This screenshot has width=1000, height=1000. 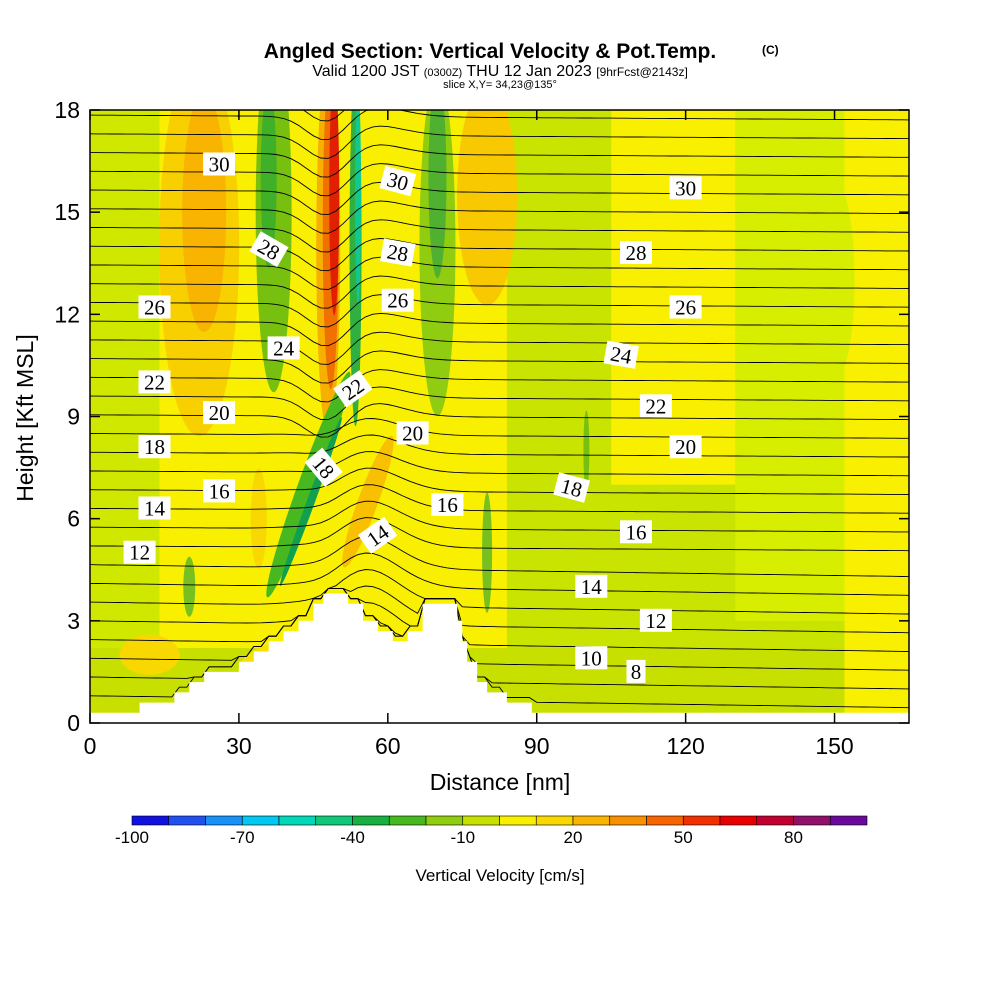 What do you see at coordinates (388, 746) in the screenshot?
I see `x-tick-label: 60` at bounding box center [388, 746].